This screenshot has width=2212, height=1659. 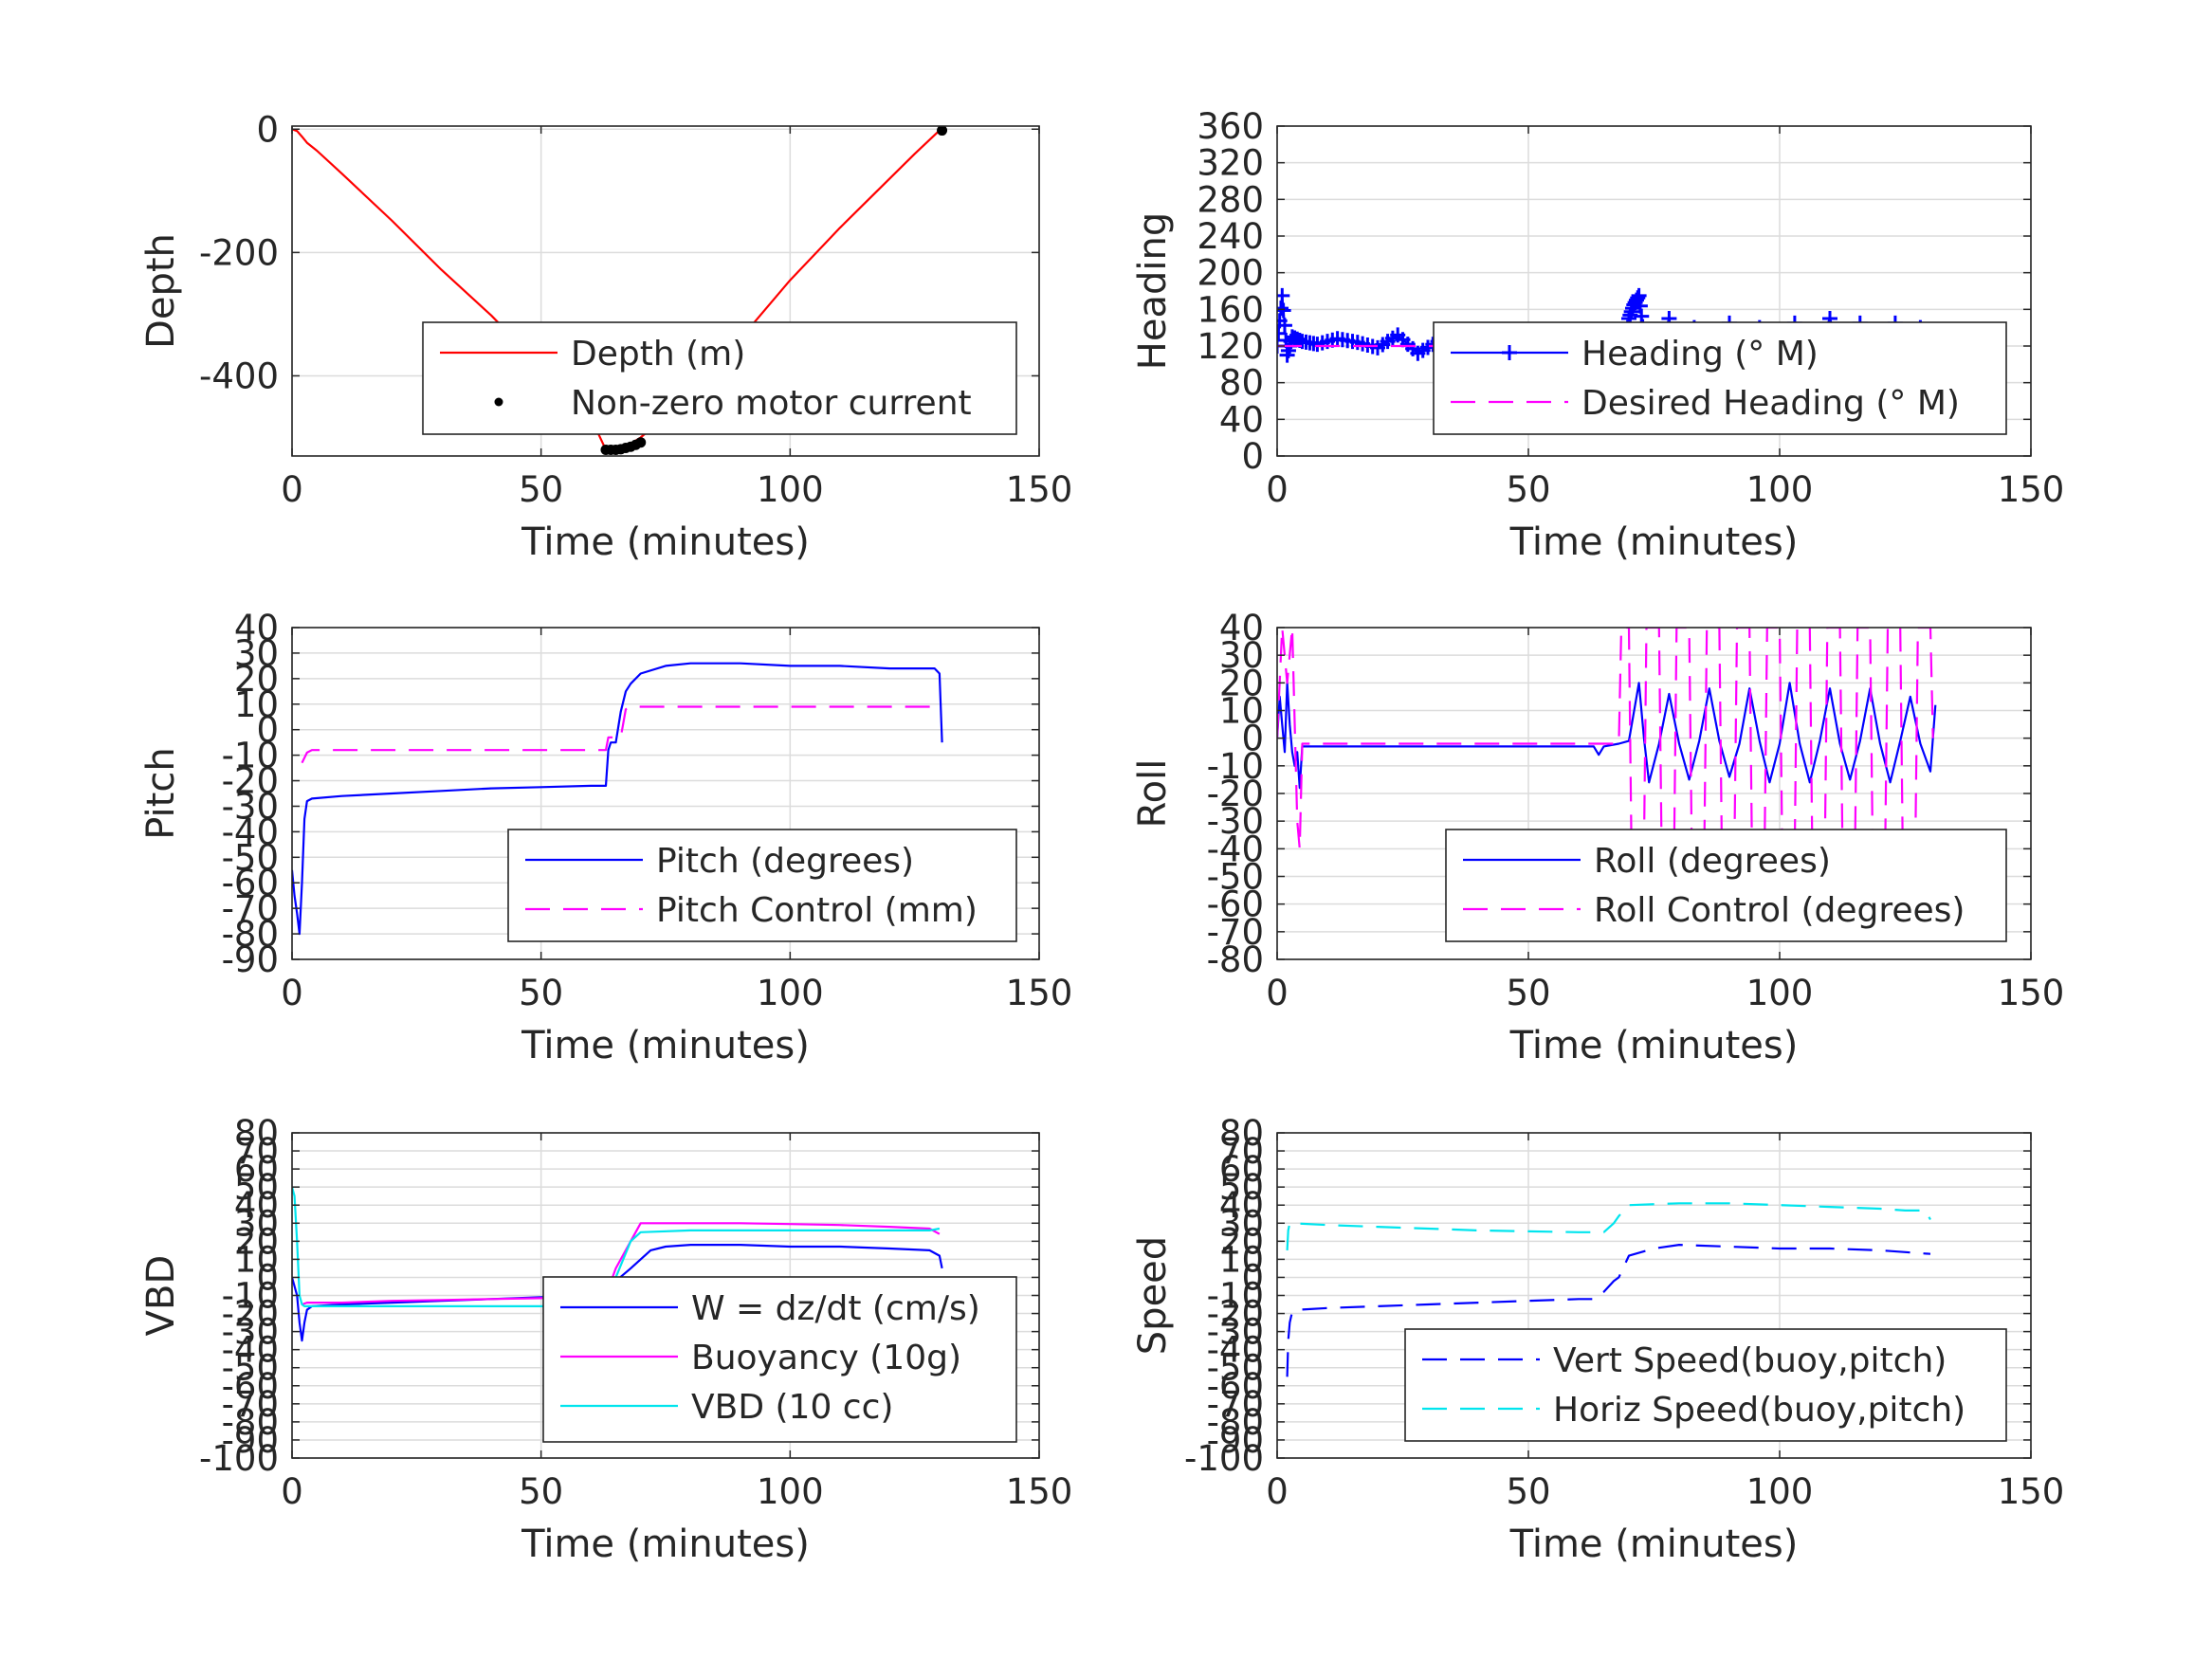 I want to click on roll-series-roll-degrees, so click(x=1607, y=736).